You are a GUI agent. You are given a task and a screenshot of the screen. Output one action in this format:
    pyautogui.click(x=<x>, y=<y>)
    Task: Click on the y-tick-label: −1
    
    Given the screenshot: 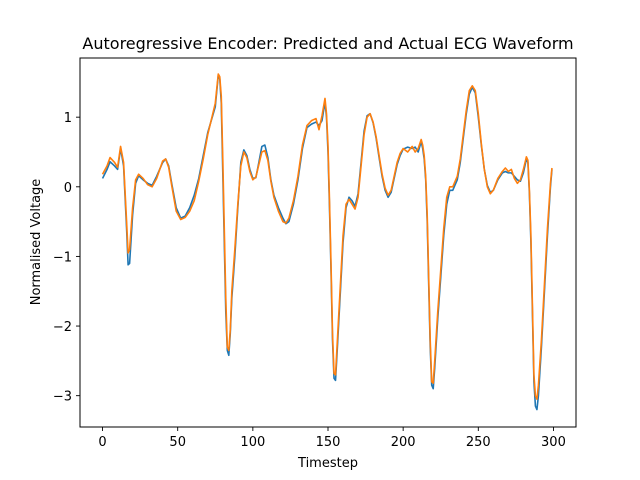 What is the action you would take?
    pyautogui.click(x=62, y=257)
    